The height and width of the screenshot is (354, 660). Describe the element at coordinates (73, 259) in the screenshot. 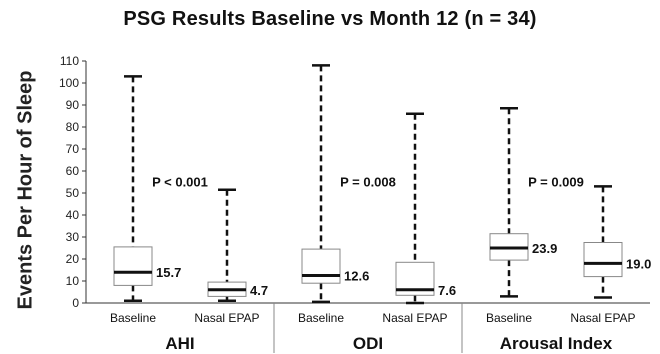

I see `y-tick-label: 20` at that location.